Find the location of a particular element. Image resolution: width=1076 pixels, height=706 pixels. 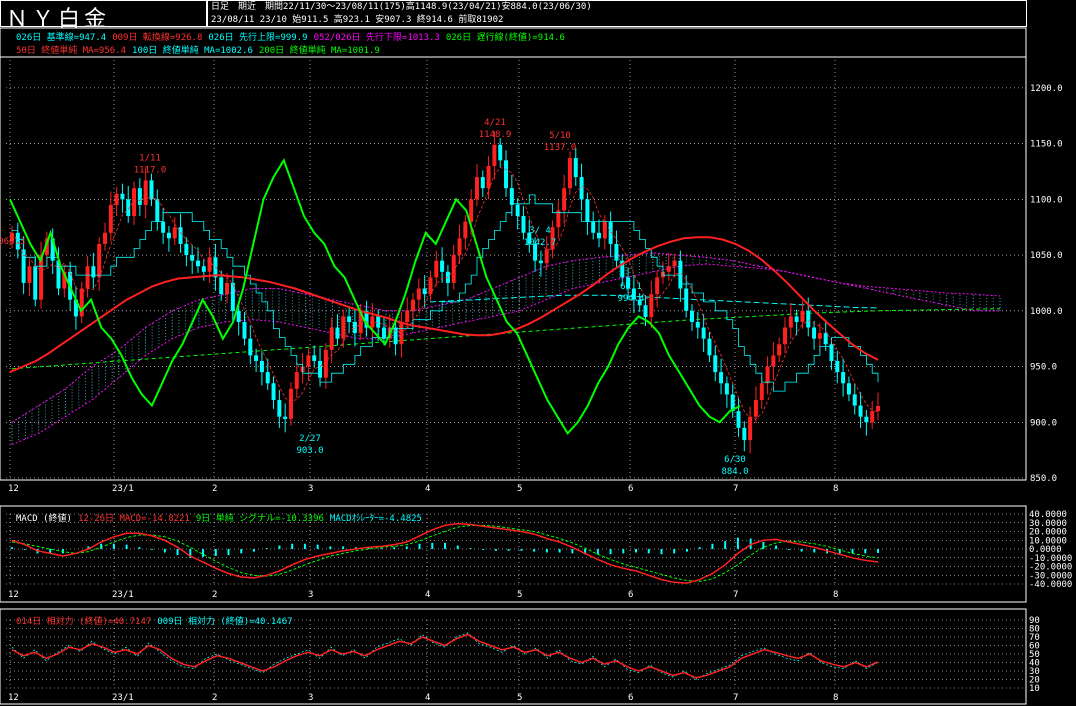

macd-line is located at coordinates (445, 553).